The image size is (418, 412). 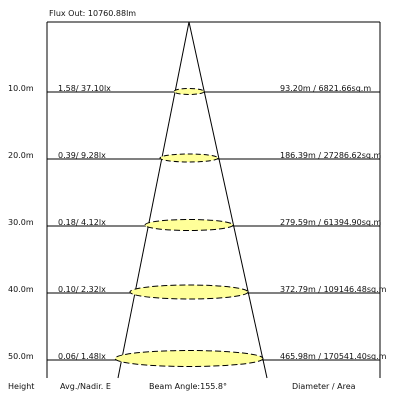 I want to click on diameter-area-label-2: 186.39m / 27286.62sq.m, so click(x=331, y=155).